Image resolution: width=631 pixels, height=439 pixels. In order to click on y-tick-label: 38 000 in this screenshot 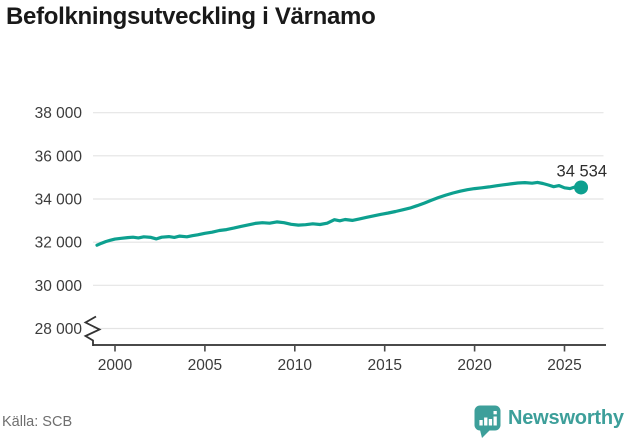, I will do `click(59, 113)`.